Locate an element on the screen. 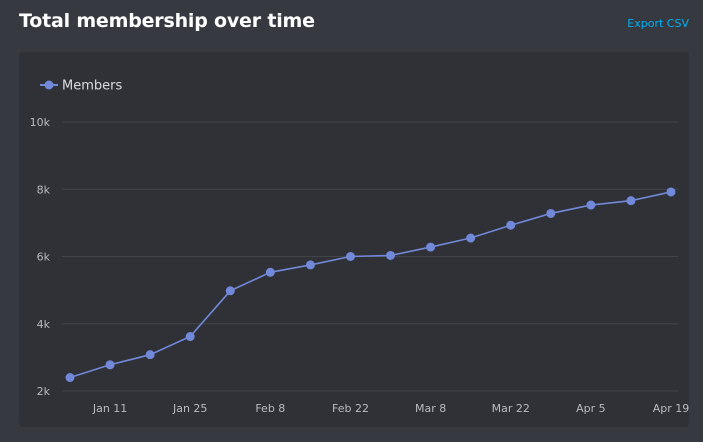 The image size is (703, 442). chart-legend: Members is located at coordinates (81, 86).